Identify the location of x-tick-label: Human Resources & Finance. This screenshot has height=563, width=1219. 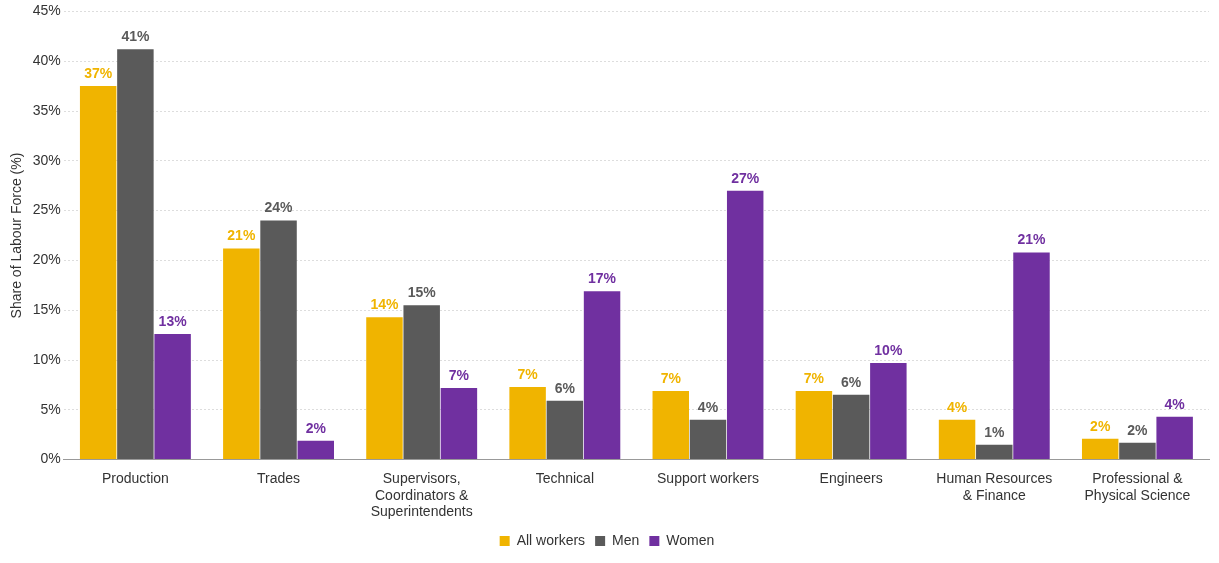
(994, 486).